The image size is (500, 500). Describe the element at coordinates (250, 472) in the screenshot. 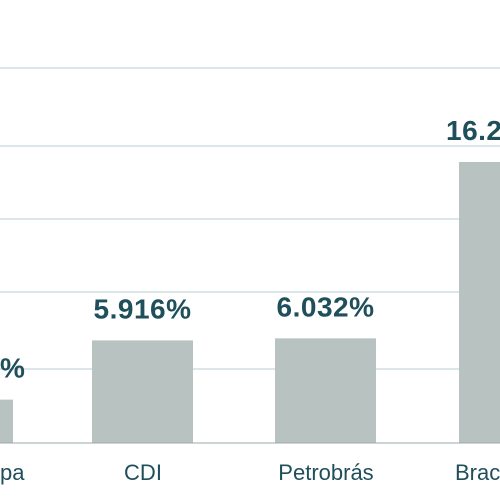

I see `category-labels: pa CDI Petrobrás Brac` at that location.